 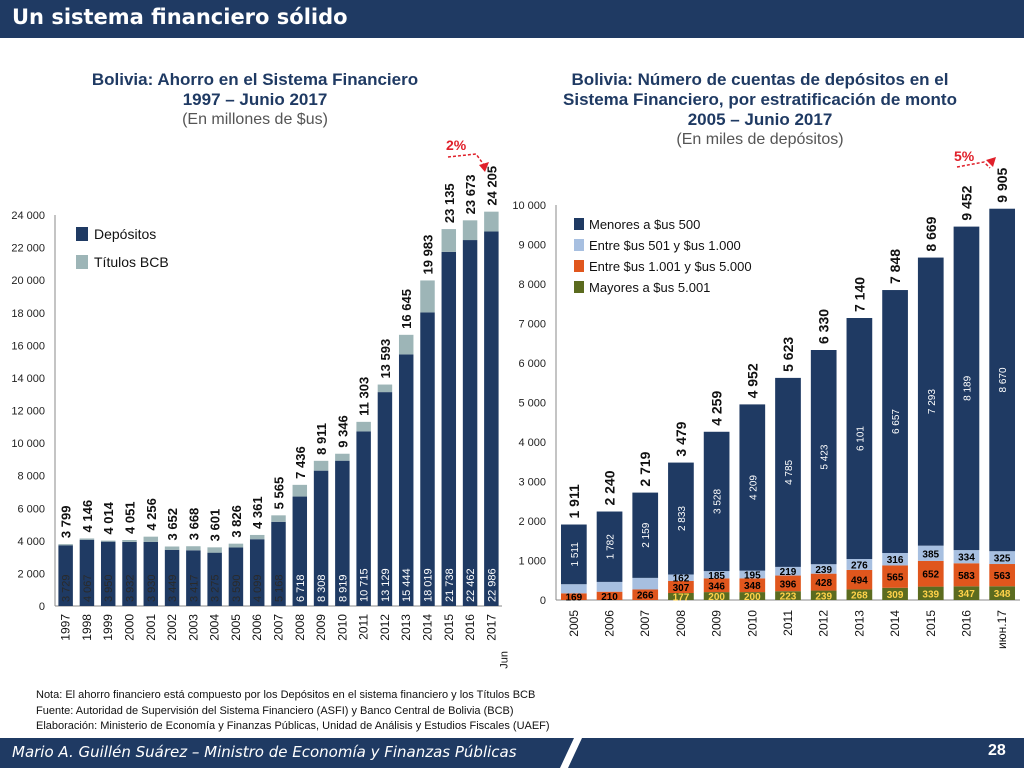 What do you see at coordinates (824, 623) in the screenshot?
I see `right-x-tick-label: 2012` at bounding box center [824, 623].